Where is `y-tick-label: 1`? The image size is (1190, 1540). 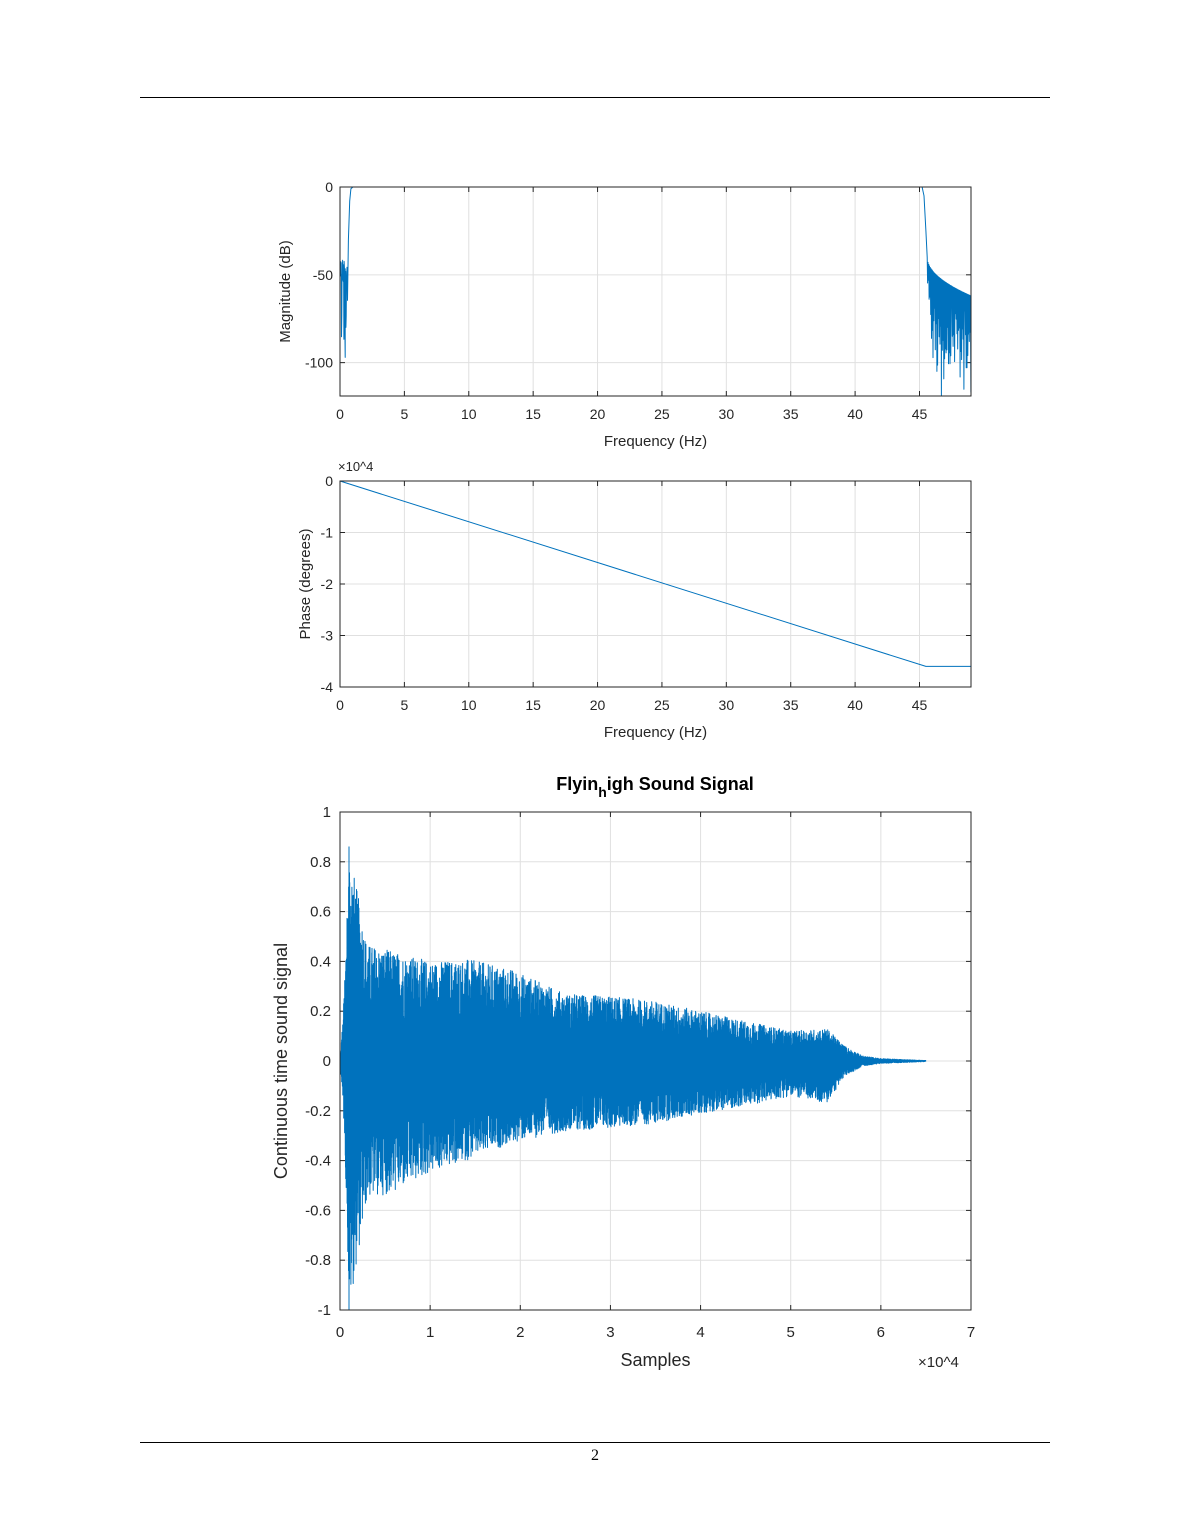
y-tick-label: 1 is located at coordinates (327, 812).